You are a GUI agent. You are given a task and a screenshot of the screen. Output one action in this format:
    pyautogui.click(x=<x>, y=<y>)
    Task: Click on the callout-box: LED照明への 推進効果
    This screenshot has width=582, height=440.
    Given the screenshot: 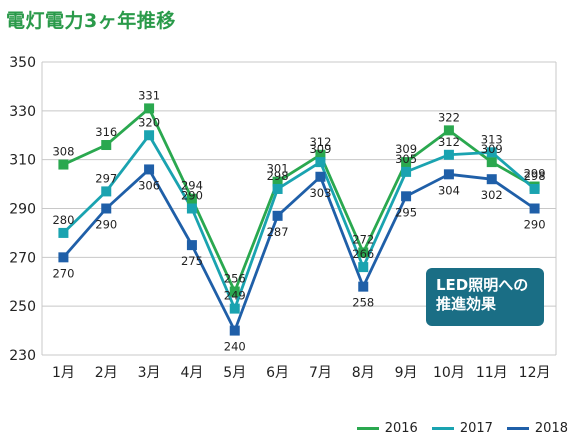 What is the action you would take?
    pyautogui.click(x=485, y=297)
    